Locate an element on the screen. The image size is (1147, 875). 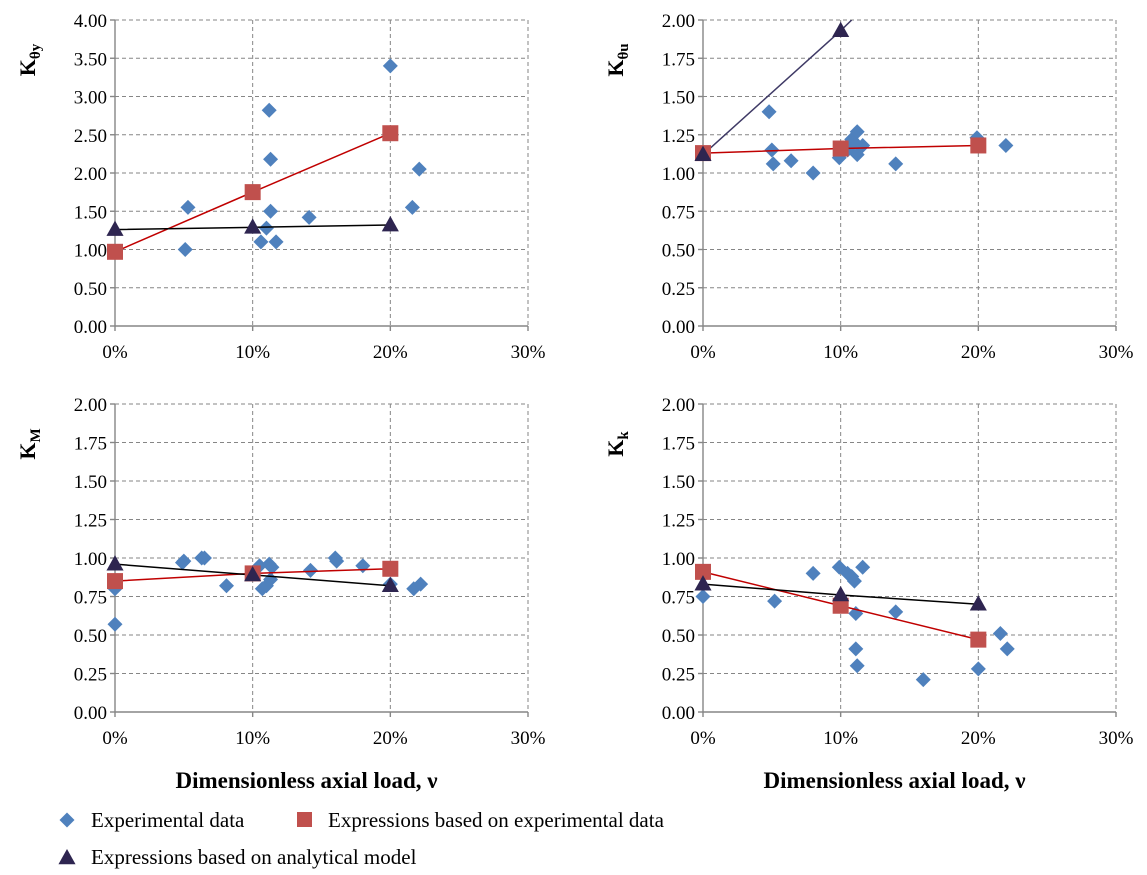
y-axis-label: Kθu is located at coordinates (617, 59).